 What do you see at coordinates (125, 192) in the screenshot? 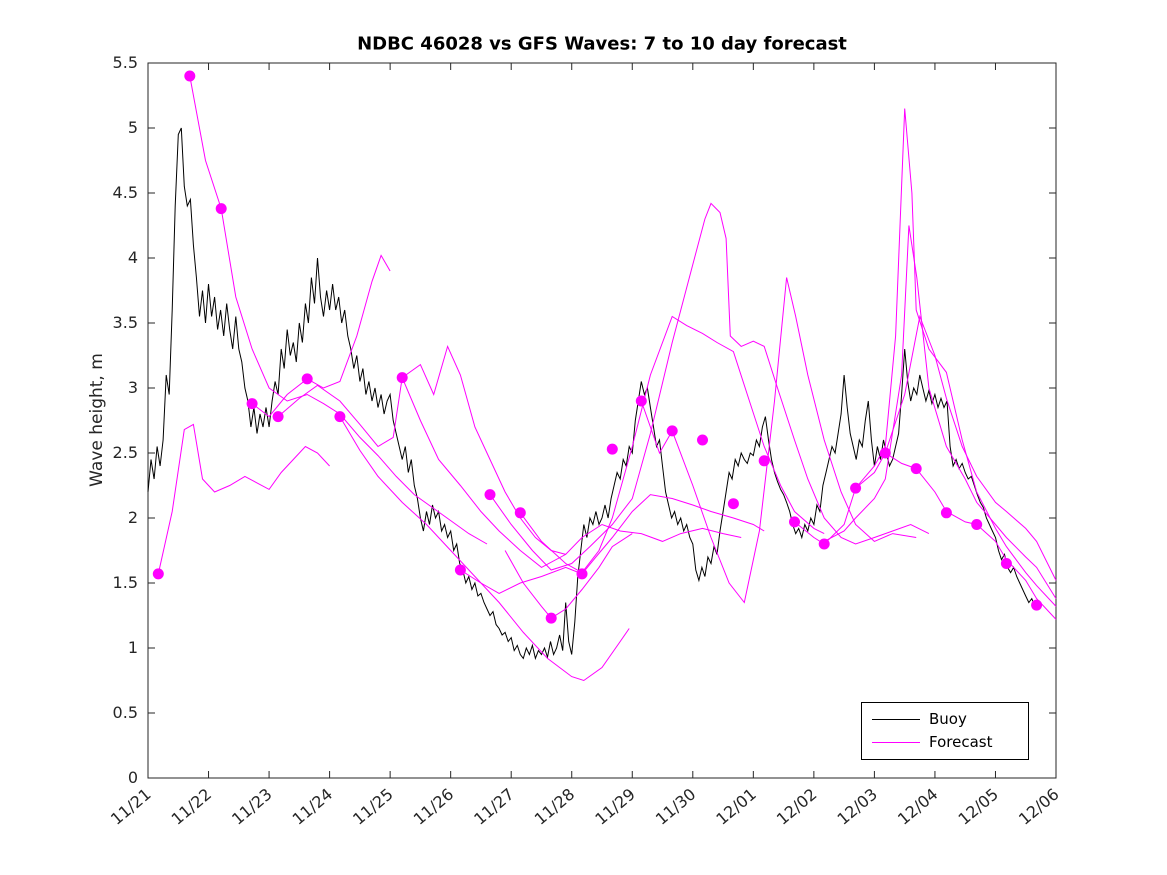
I see `y-tick-label: 4.5` at bounding box center [125, 192].